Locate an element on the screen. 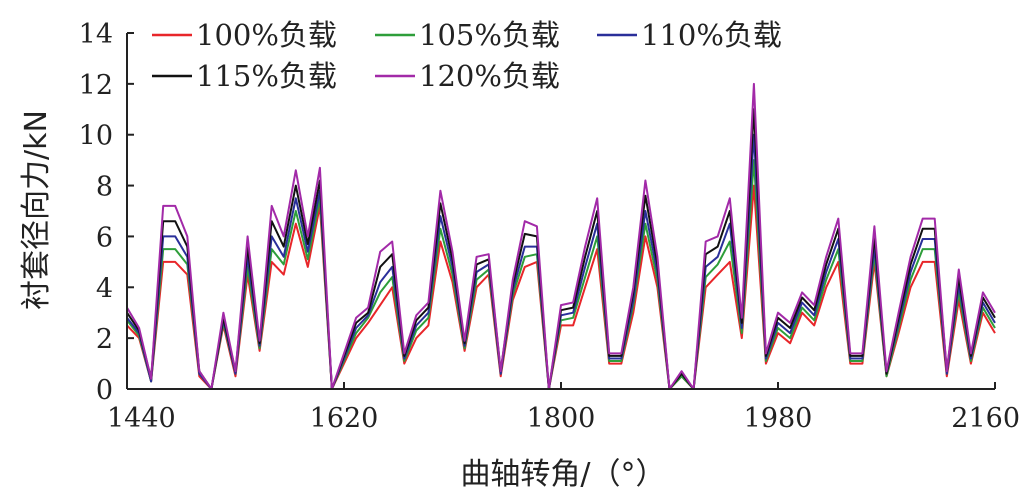  legend: 100%负载 105%负载 110%负载 115%负载 120%负载 is located at coordinates (467, 55).